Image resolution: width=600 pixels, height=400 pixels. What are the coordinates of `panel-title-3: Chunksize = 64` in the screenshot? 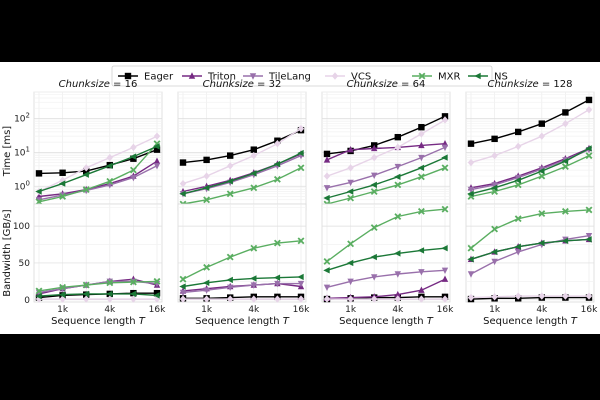 It's located at (386, 84).